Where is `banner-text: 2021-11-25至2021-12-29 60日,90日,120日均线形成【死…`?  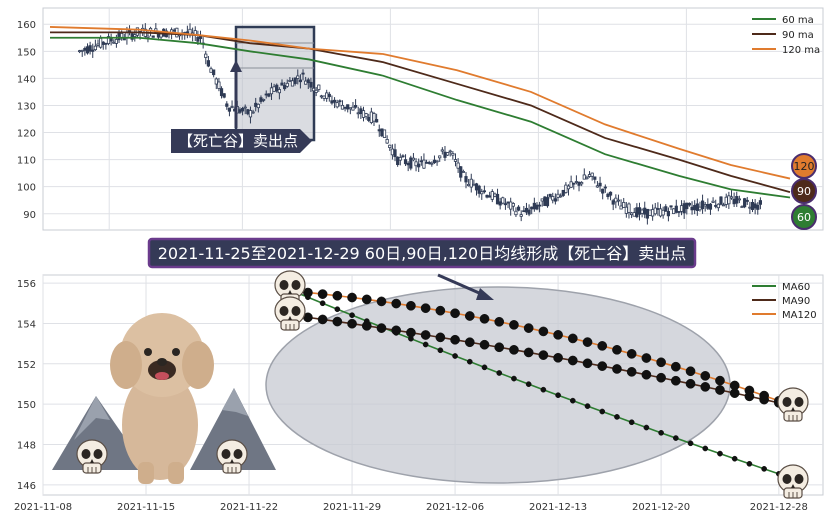 banner-text: 2021-11-25至2021-12-29 60日,90日,120日均线形成【死… is located at coordinates (422, 253).